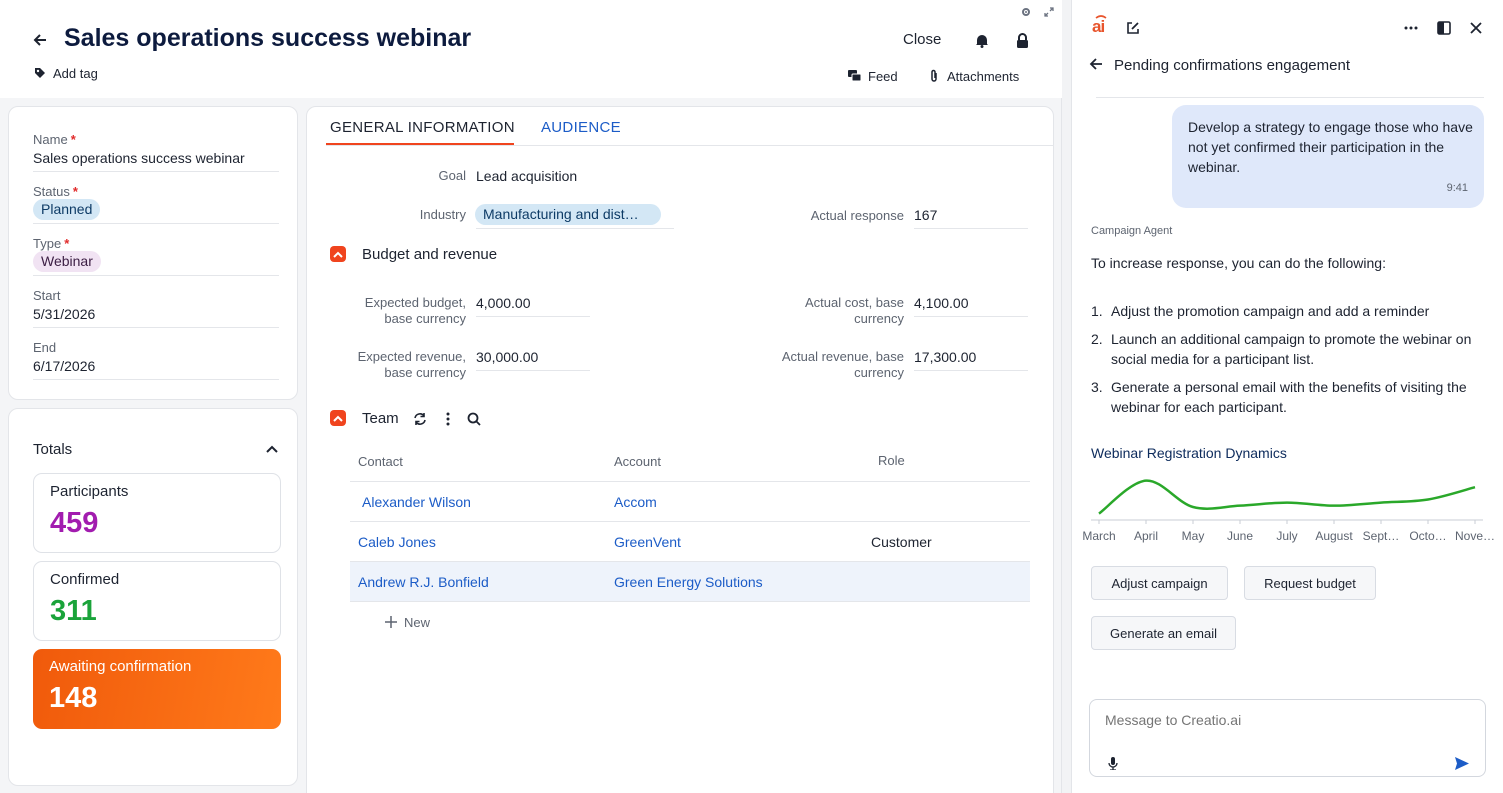 The width and height of the screenshot is (1503, 793). I want to click on column-header-contact: Contact, so click(380, 461).